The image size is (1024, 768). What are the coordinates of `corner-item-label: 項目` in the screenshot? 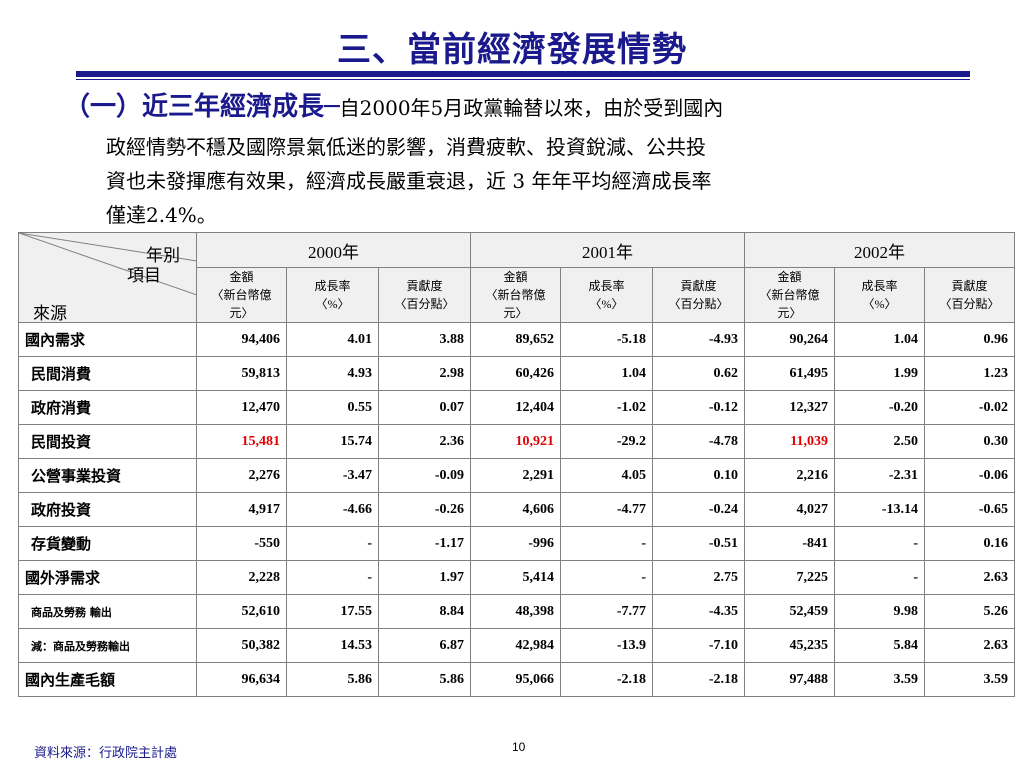 It's located at (144, 275).